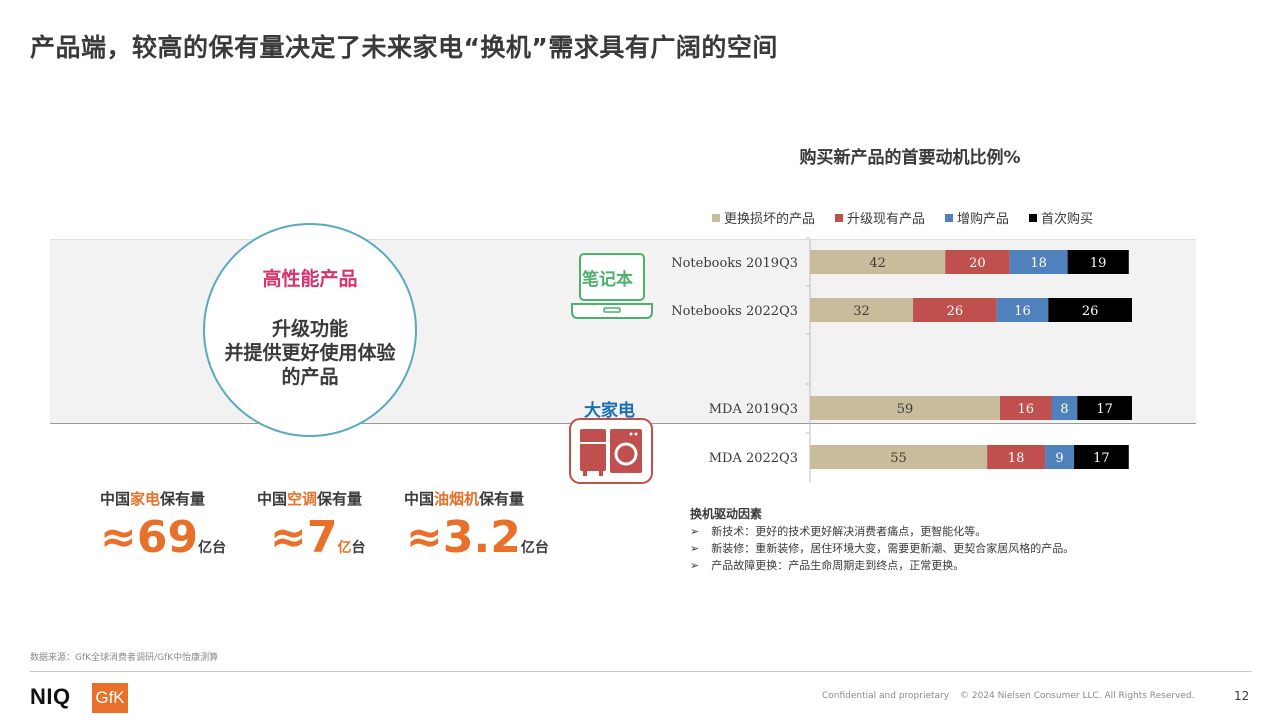 Image resolution: width=1280 pixels, height=720 pixels. What do you see at coordinates (763, 217) in the screenshot?
I see `legend-item: 更换损坏的产品` at bounding box center [763, 217].